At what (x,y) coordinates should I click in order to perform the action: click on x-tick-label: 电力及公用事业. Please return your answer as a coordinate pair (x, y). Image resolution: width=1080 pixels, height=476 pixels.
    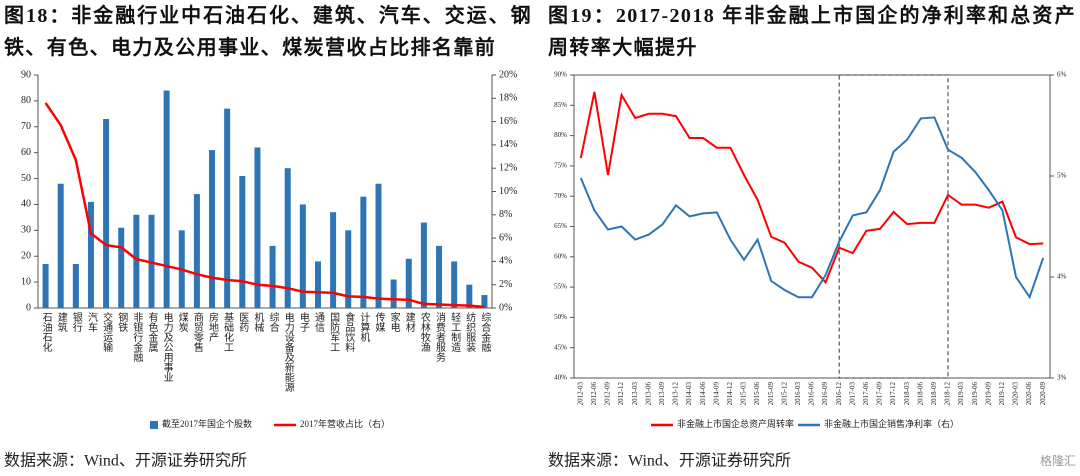
    Looking at the image, I should click on (167, 346).